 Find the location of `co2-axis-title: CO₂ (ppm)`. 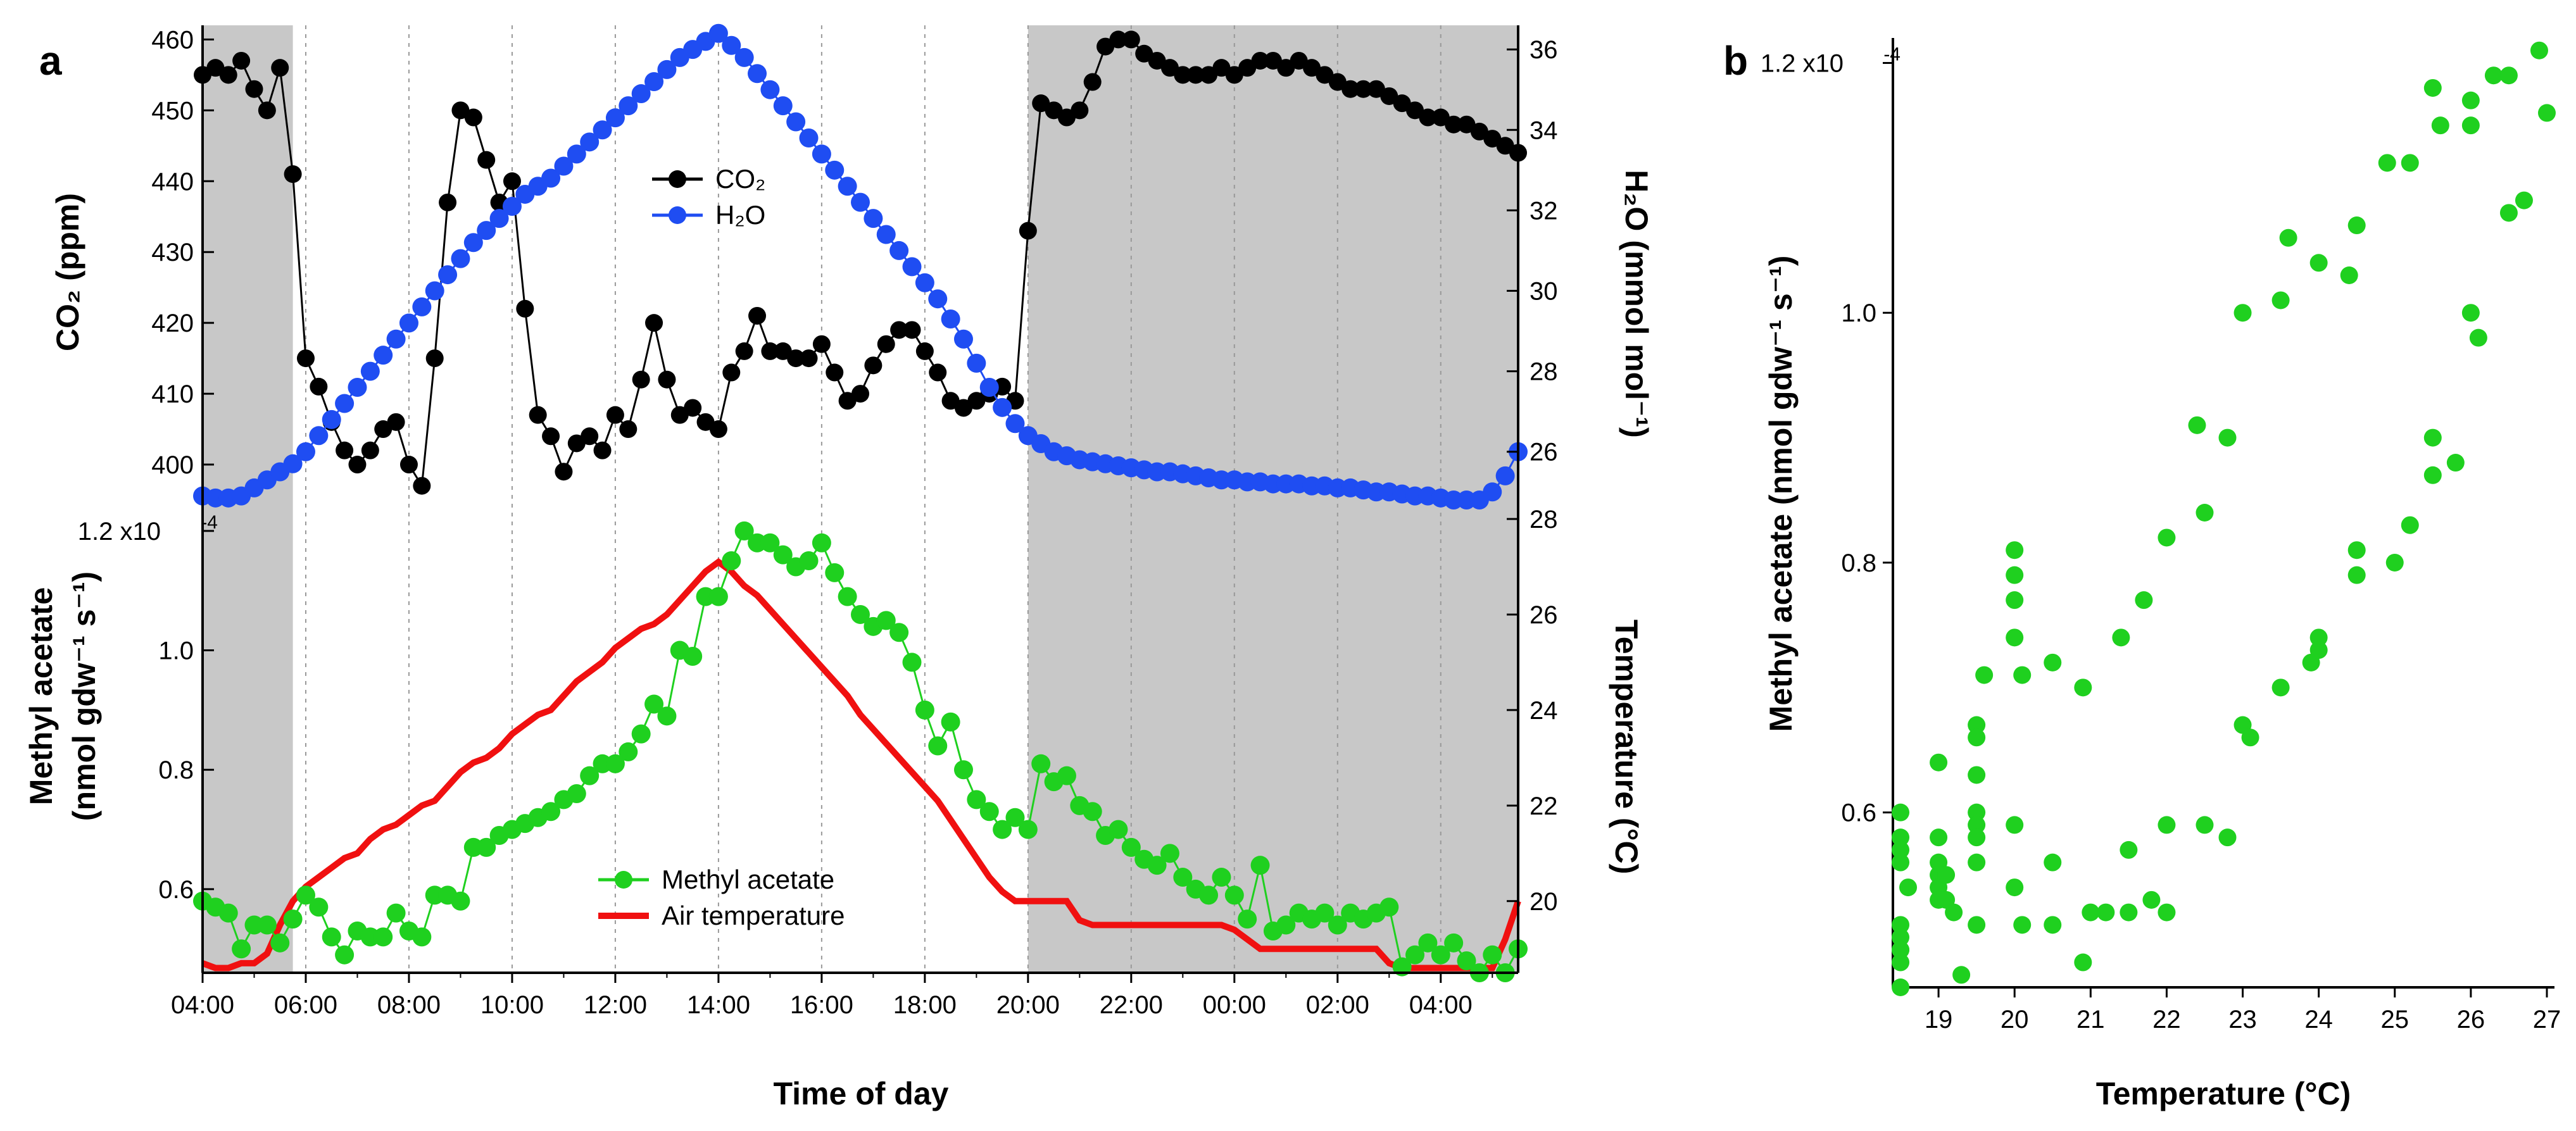

co2-axis-title: CO₂ (ppm) is located at coordinates (67, 272).